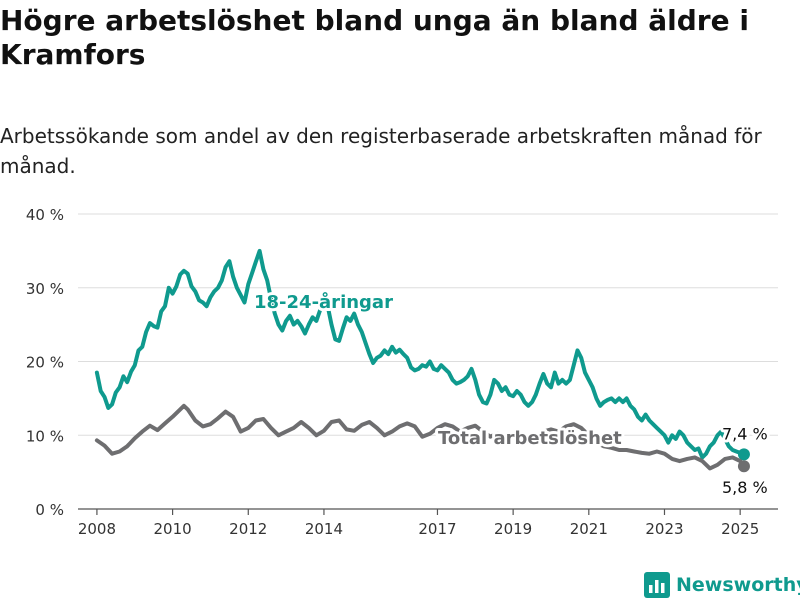 The image size is (800, 600). I want to click on x-axis: 2008 2010 2012 2014 2017 2019 2021 2023 2025, so click(428, 523).